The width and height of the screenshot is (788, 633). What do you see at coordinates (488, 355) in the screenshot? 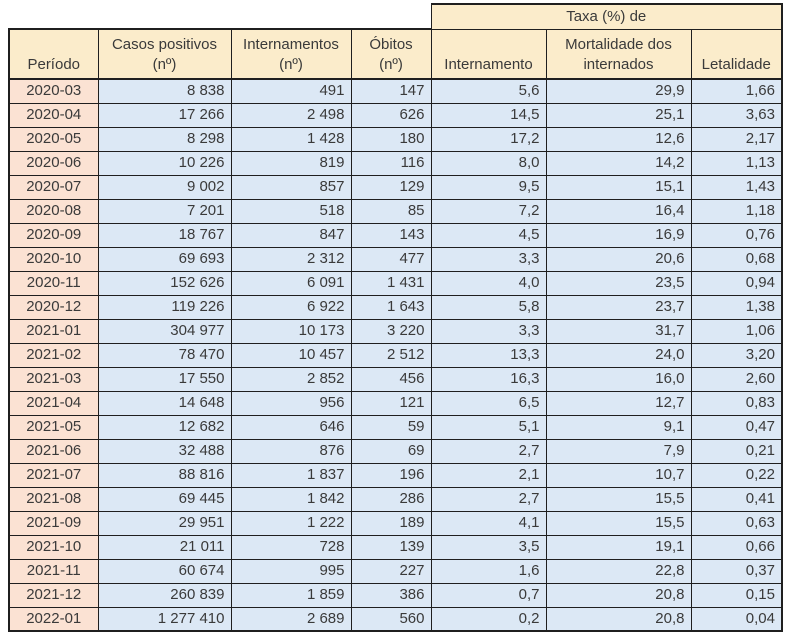
I see `hospitalization-rate-cell: 13,3` at bounding box center [488, 355].